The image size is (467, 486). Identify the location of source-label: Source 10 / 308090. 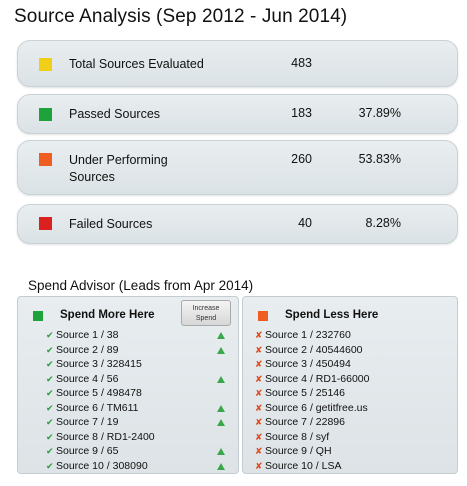
(102, 465).